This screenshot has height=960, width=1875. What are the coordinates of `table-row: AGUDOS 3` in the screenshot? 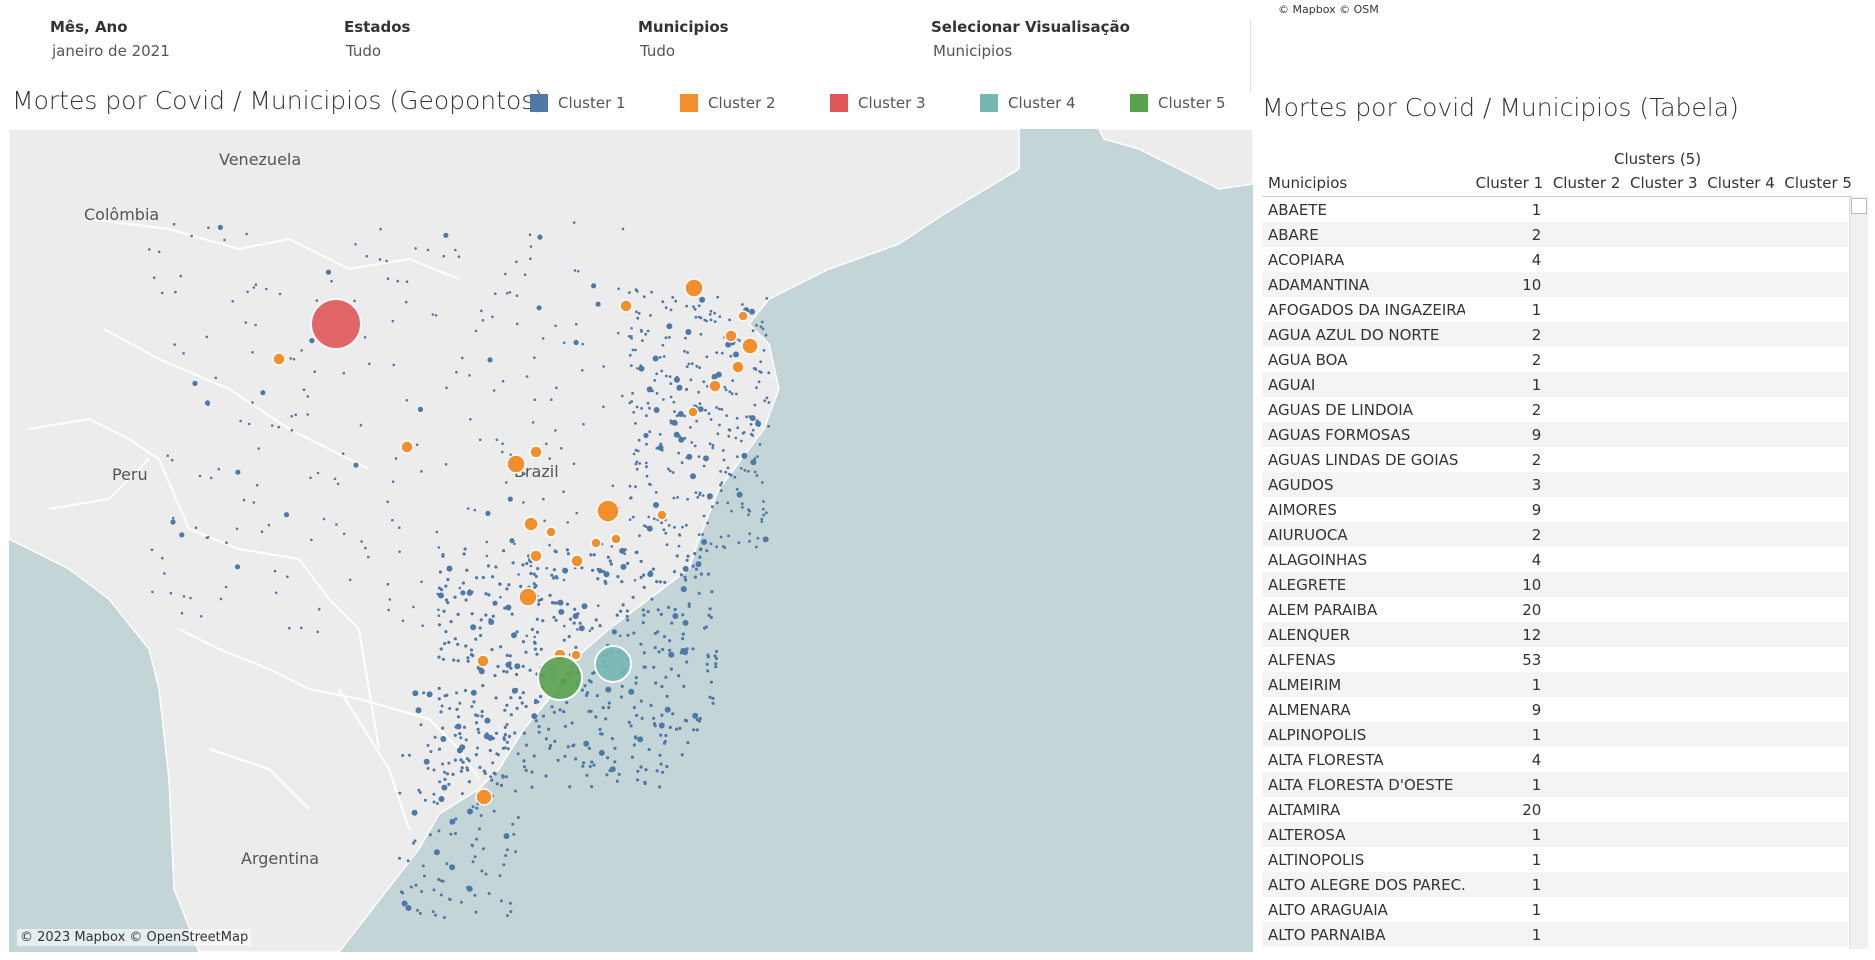 It's located at (1555, 484).